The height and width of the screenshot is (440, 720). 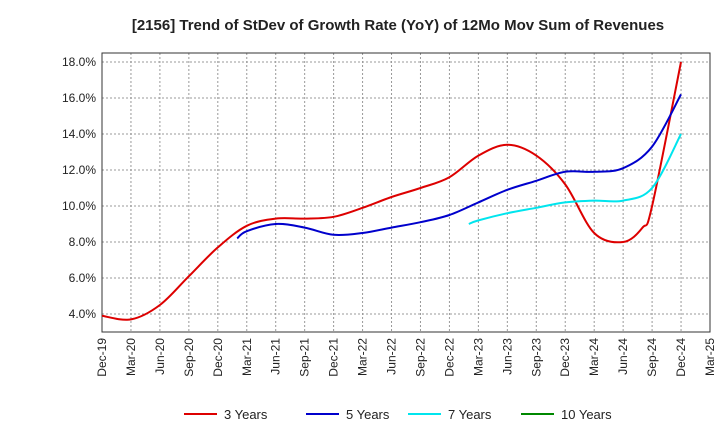 What do you see at coordinates (536, 357) in the screenshot?
I see `x-tick-label: Sep-23` at bounding box center [536, 357].